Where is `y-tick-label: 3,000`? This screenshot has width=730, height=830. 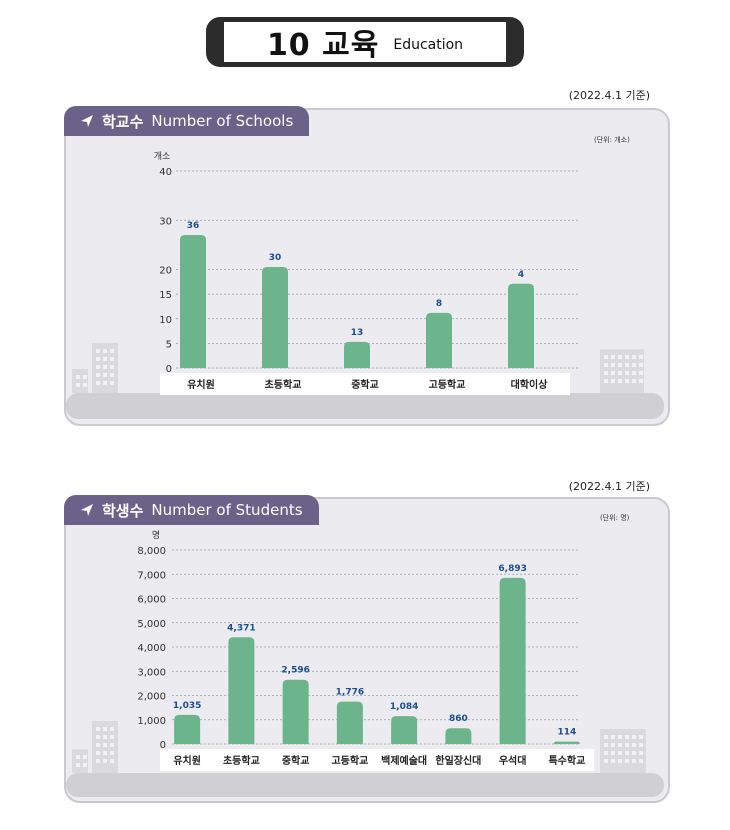 y-tick-label: 3,000 is located at coordinates (151, 672).